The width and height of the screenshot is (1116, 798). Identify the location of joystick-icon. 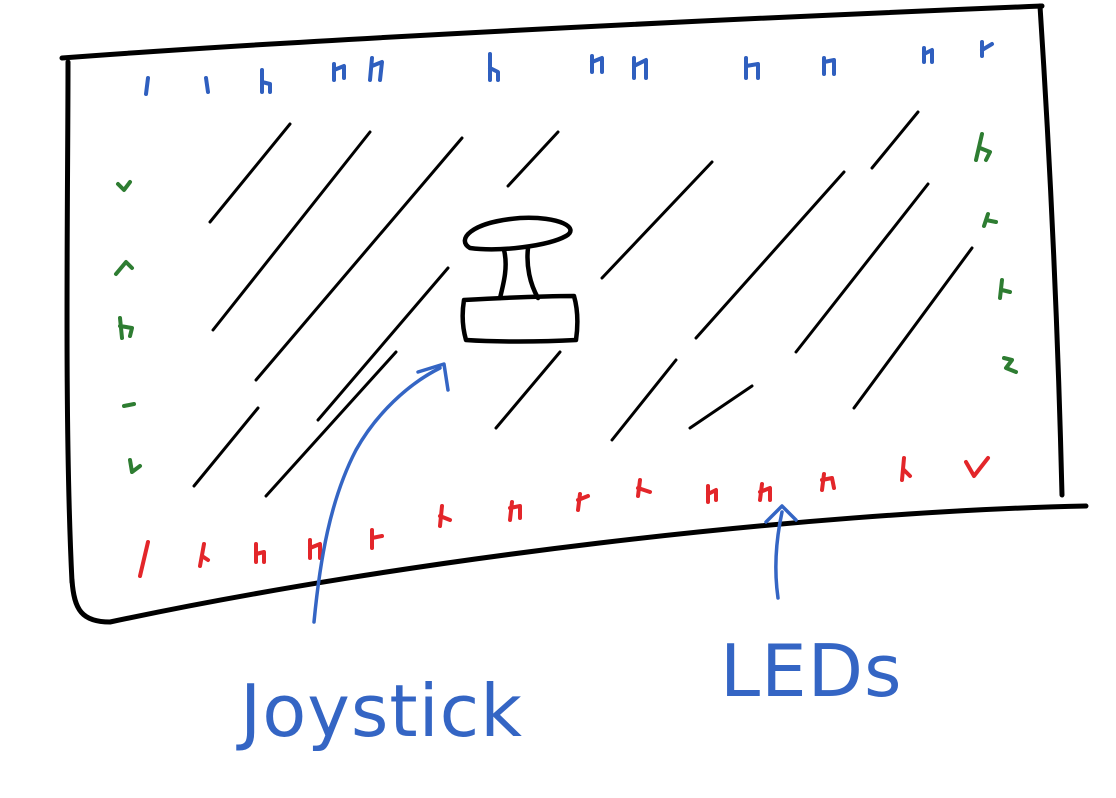
(520, 279).